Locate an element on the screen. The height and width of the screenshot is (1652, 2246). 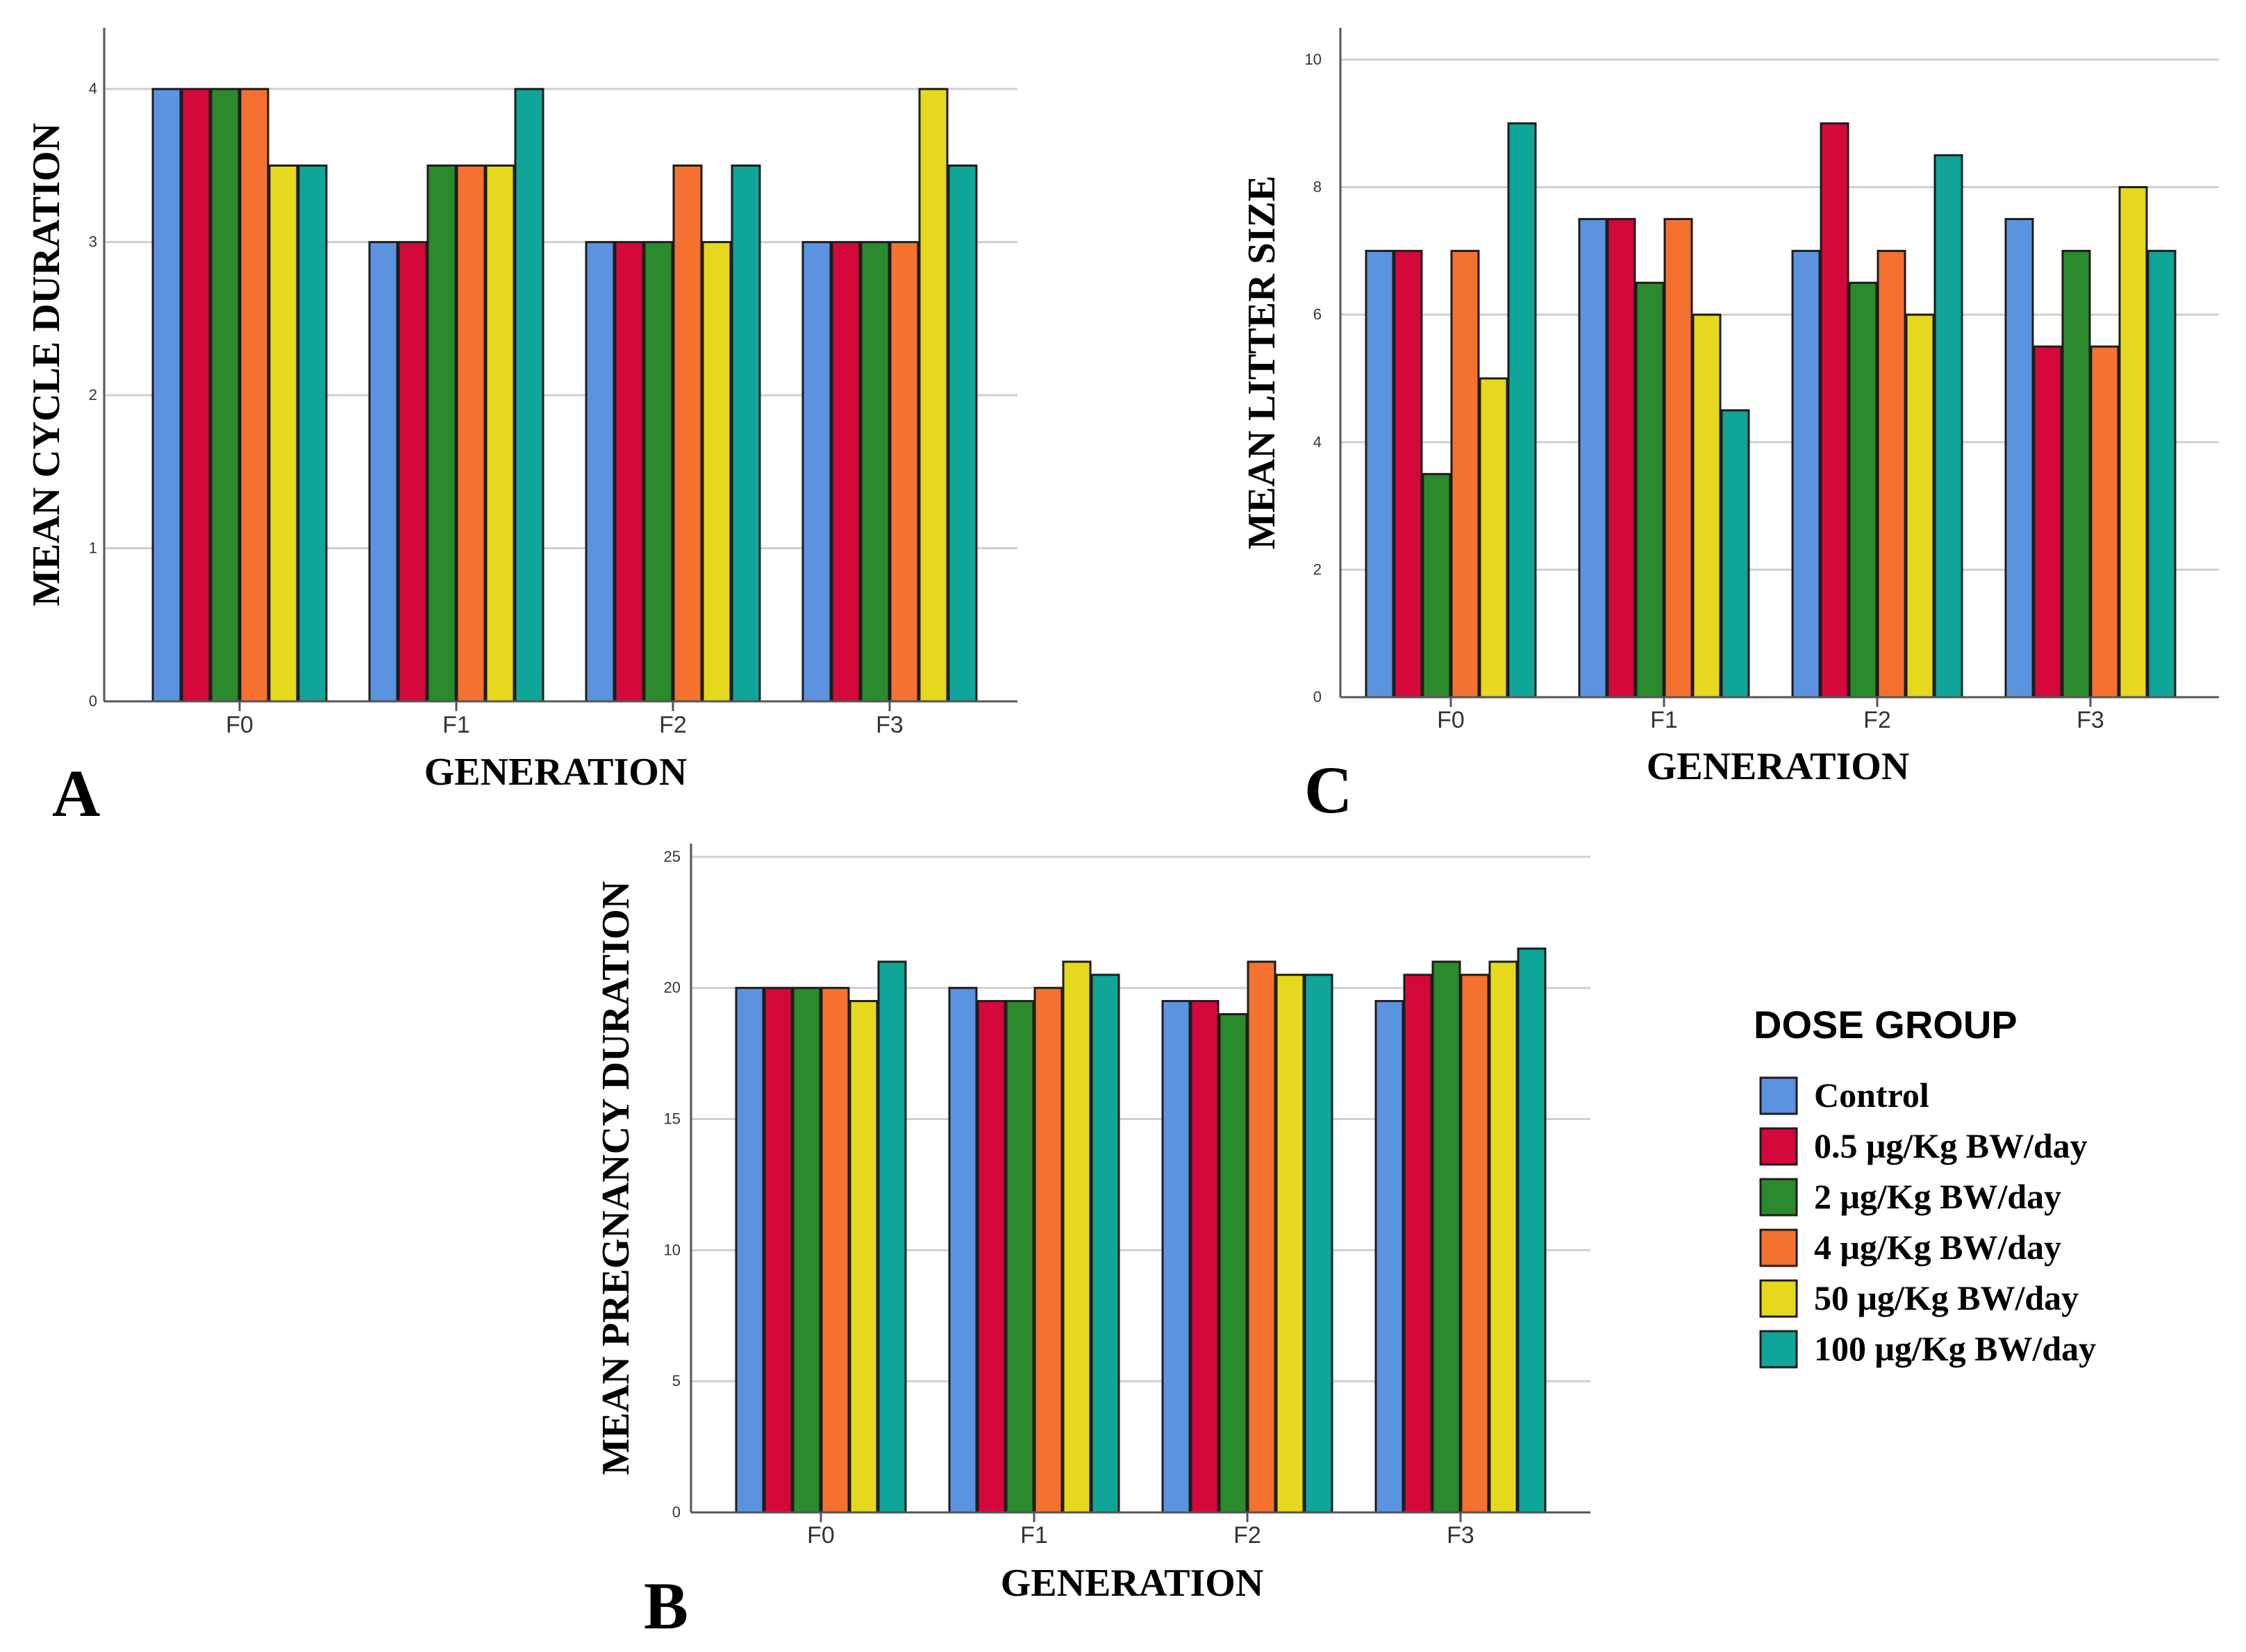
legend-title: DOSE GROUP is located at coordinates (1886, 1024).